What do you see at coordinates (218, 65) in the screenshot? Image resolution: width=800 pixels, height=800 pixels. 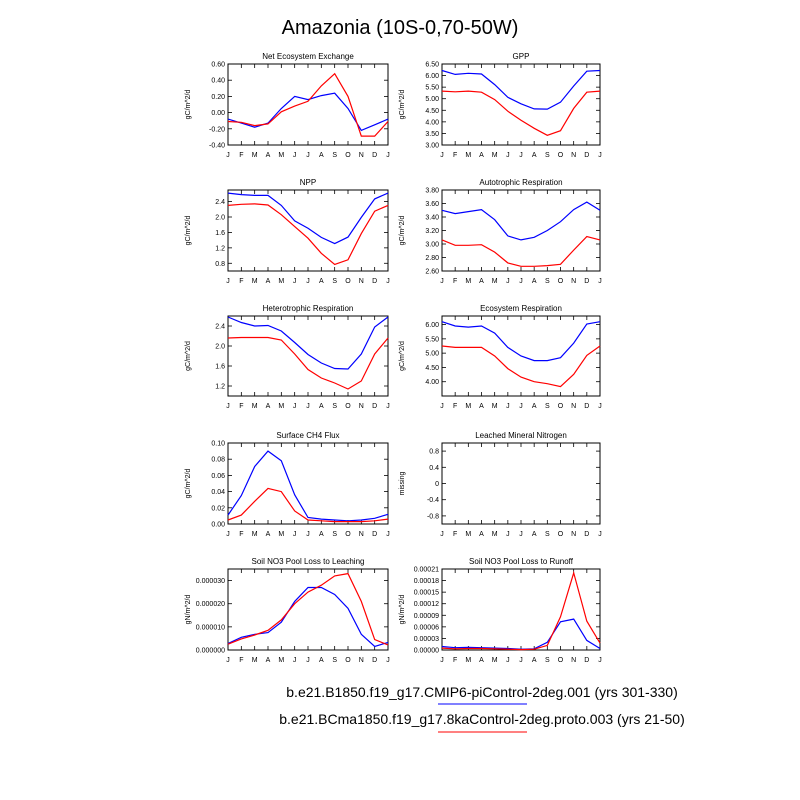 I see `y-tick-label: 0.60` at bounding box center [218, 65].